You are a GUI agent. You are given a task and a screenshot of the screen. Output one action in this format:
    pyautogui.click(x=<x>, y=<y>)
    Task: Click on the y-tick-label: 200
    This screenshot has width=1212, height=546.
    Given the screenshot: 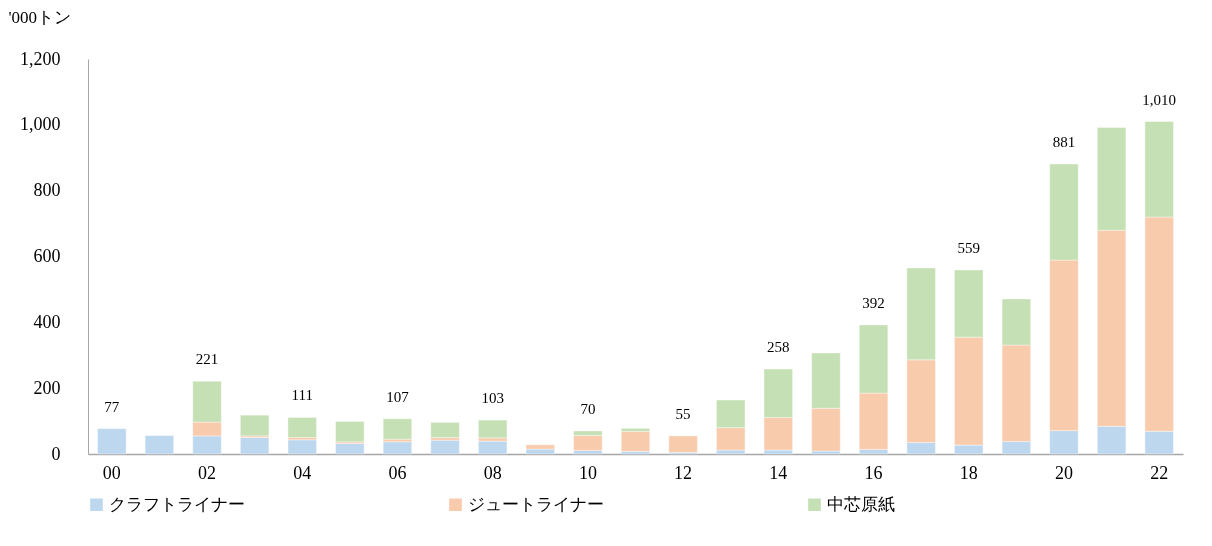 What is the action you would take?
    pyautogui.click(x=47, y=387)
    